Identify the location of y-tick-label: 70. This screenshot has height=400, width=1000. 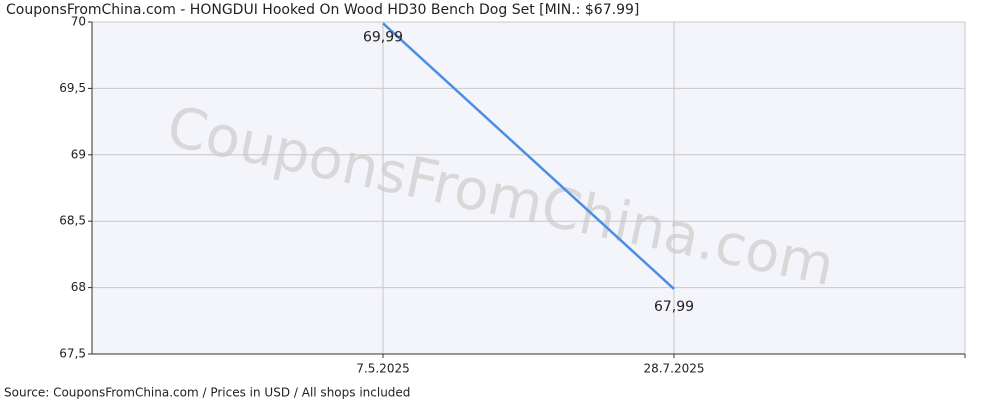
(78, 22).